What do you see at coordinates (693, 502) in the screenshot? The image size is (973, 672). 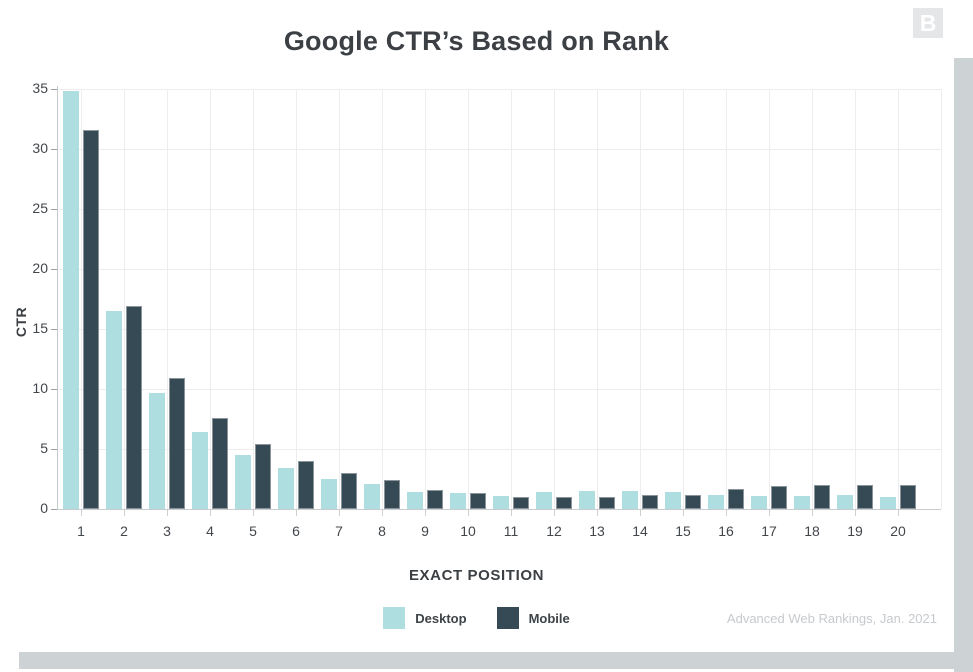 I see `bar-mobile-pos15` at bounding box center [693, 502].